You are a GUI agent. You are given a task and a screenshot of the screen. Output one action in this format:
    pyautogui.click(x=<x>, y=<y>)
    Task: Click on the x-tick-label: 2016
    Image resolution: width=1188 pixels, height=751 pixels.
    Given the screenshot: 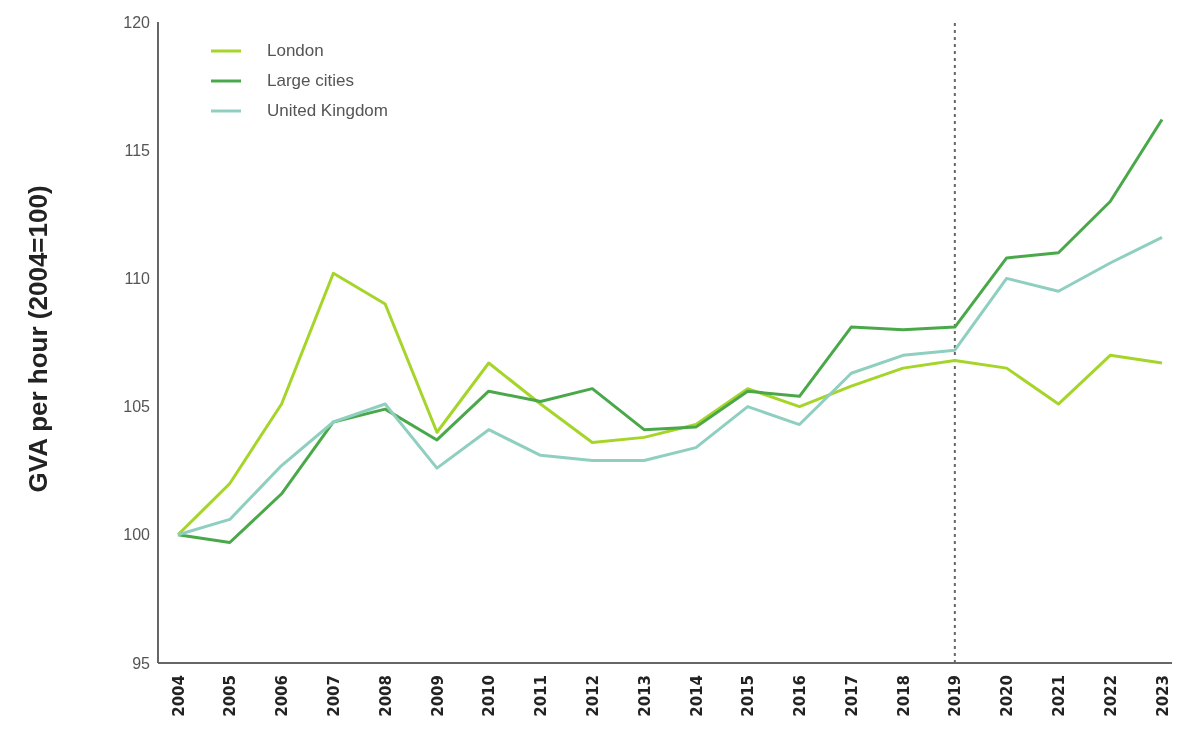 What is the action you would take?
    pyautogui.click(x=800, y=696)
    